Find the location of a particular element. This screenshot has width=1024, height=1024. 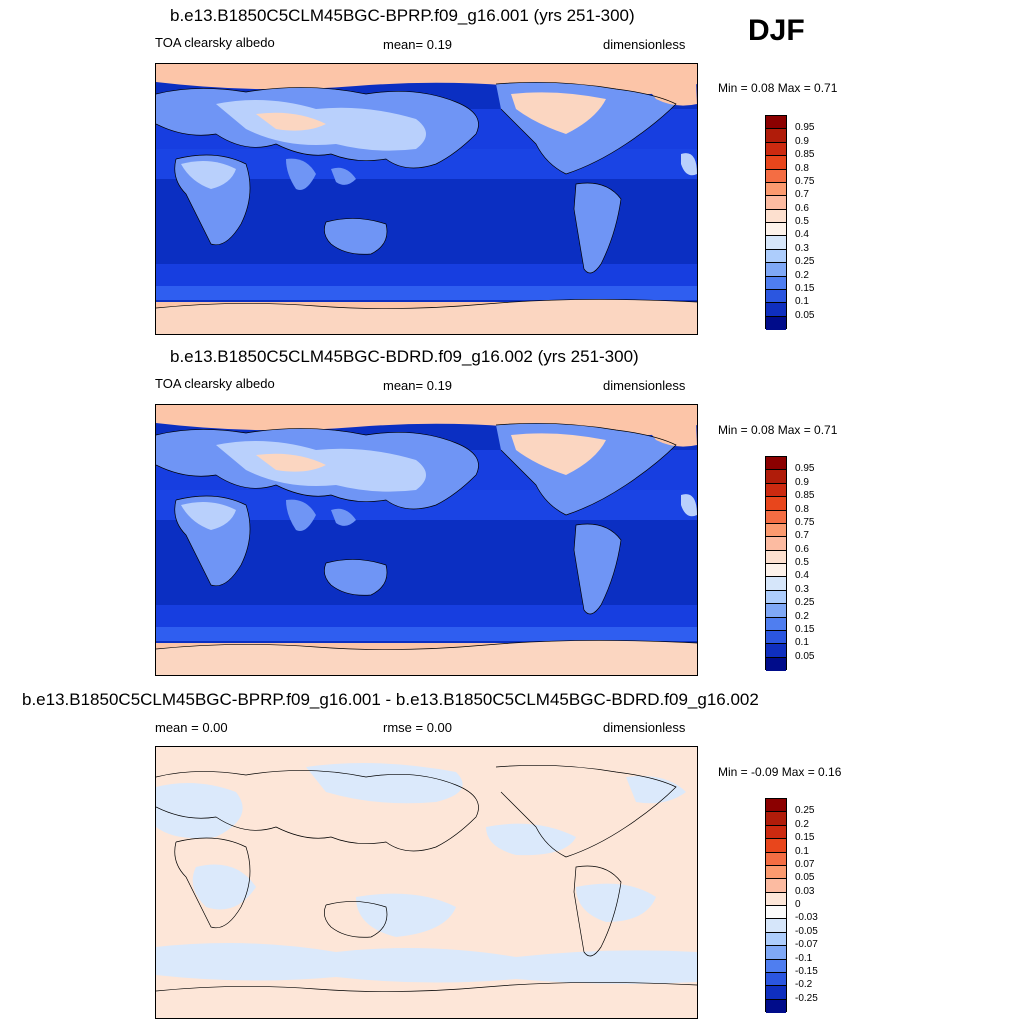

panel-1-map is located at coordinates (426, 199).